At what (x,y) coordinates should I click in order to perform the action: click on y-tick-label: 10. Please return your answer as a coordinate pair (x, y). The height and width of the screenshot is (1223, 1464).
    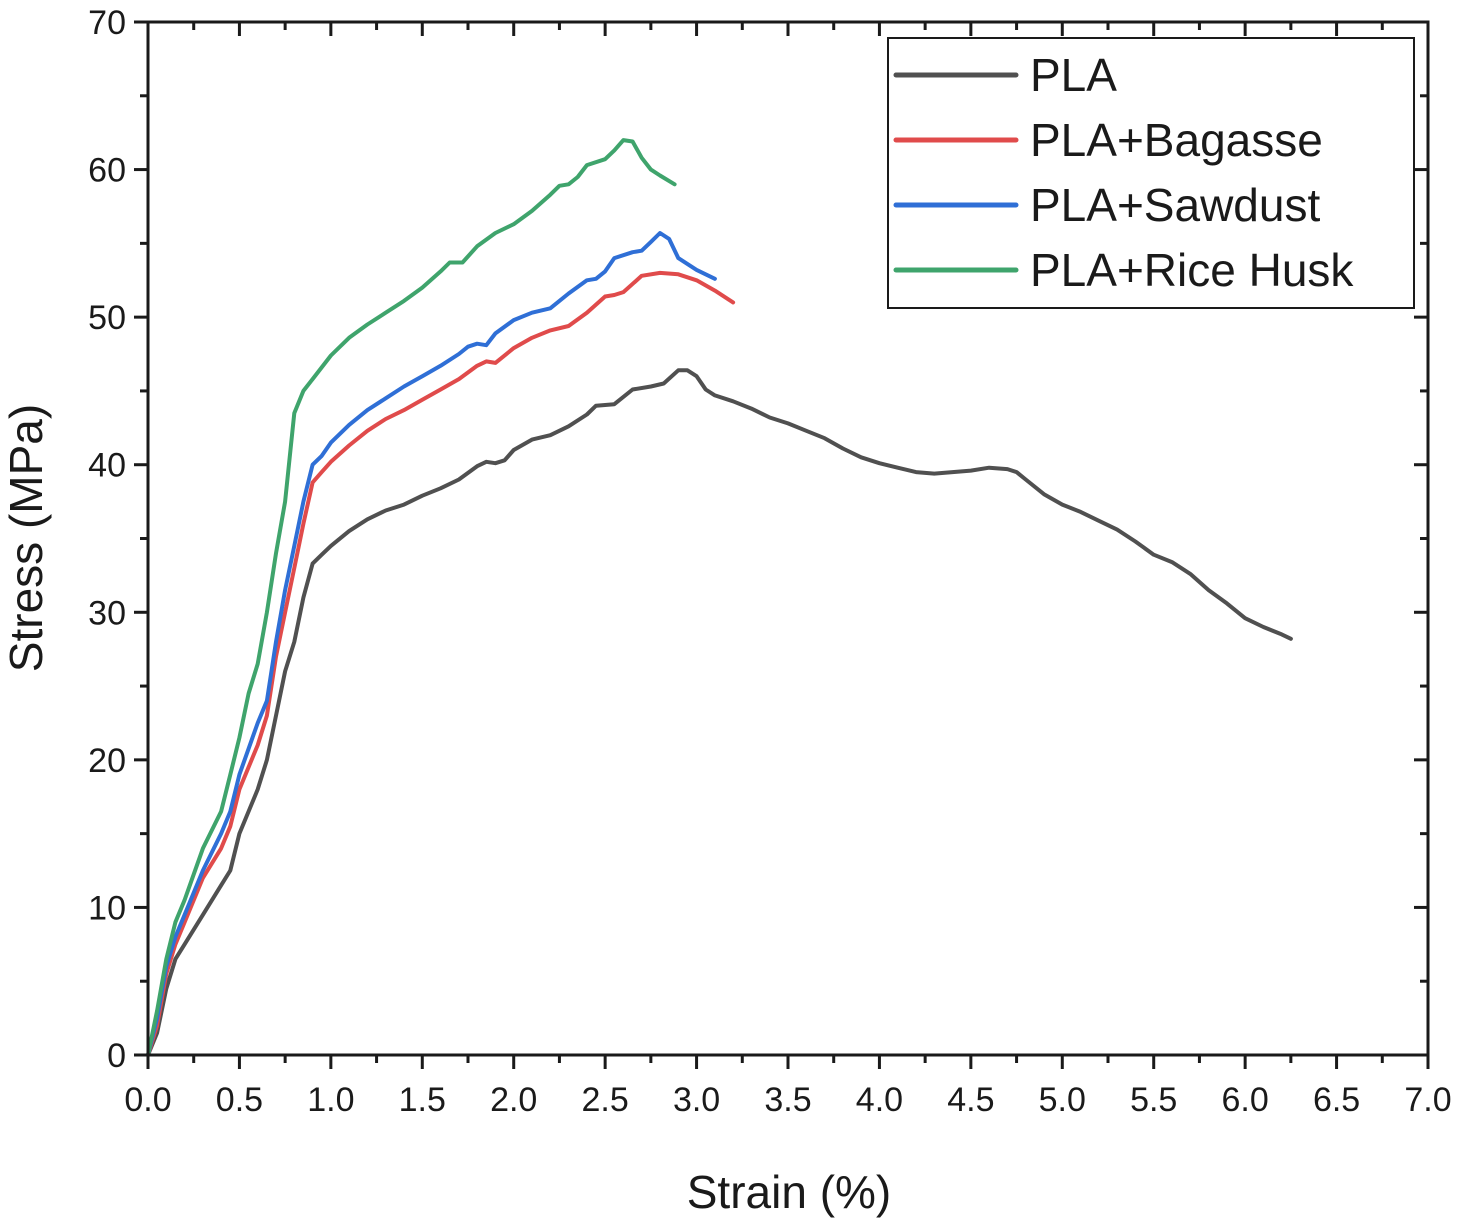
    Looking at the image, I should click on (107, 908).